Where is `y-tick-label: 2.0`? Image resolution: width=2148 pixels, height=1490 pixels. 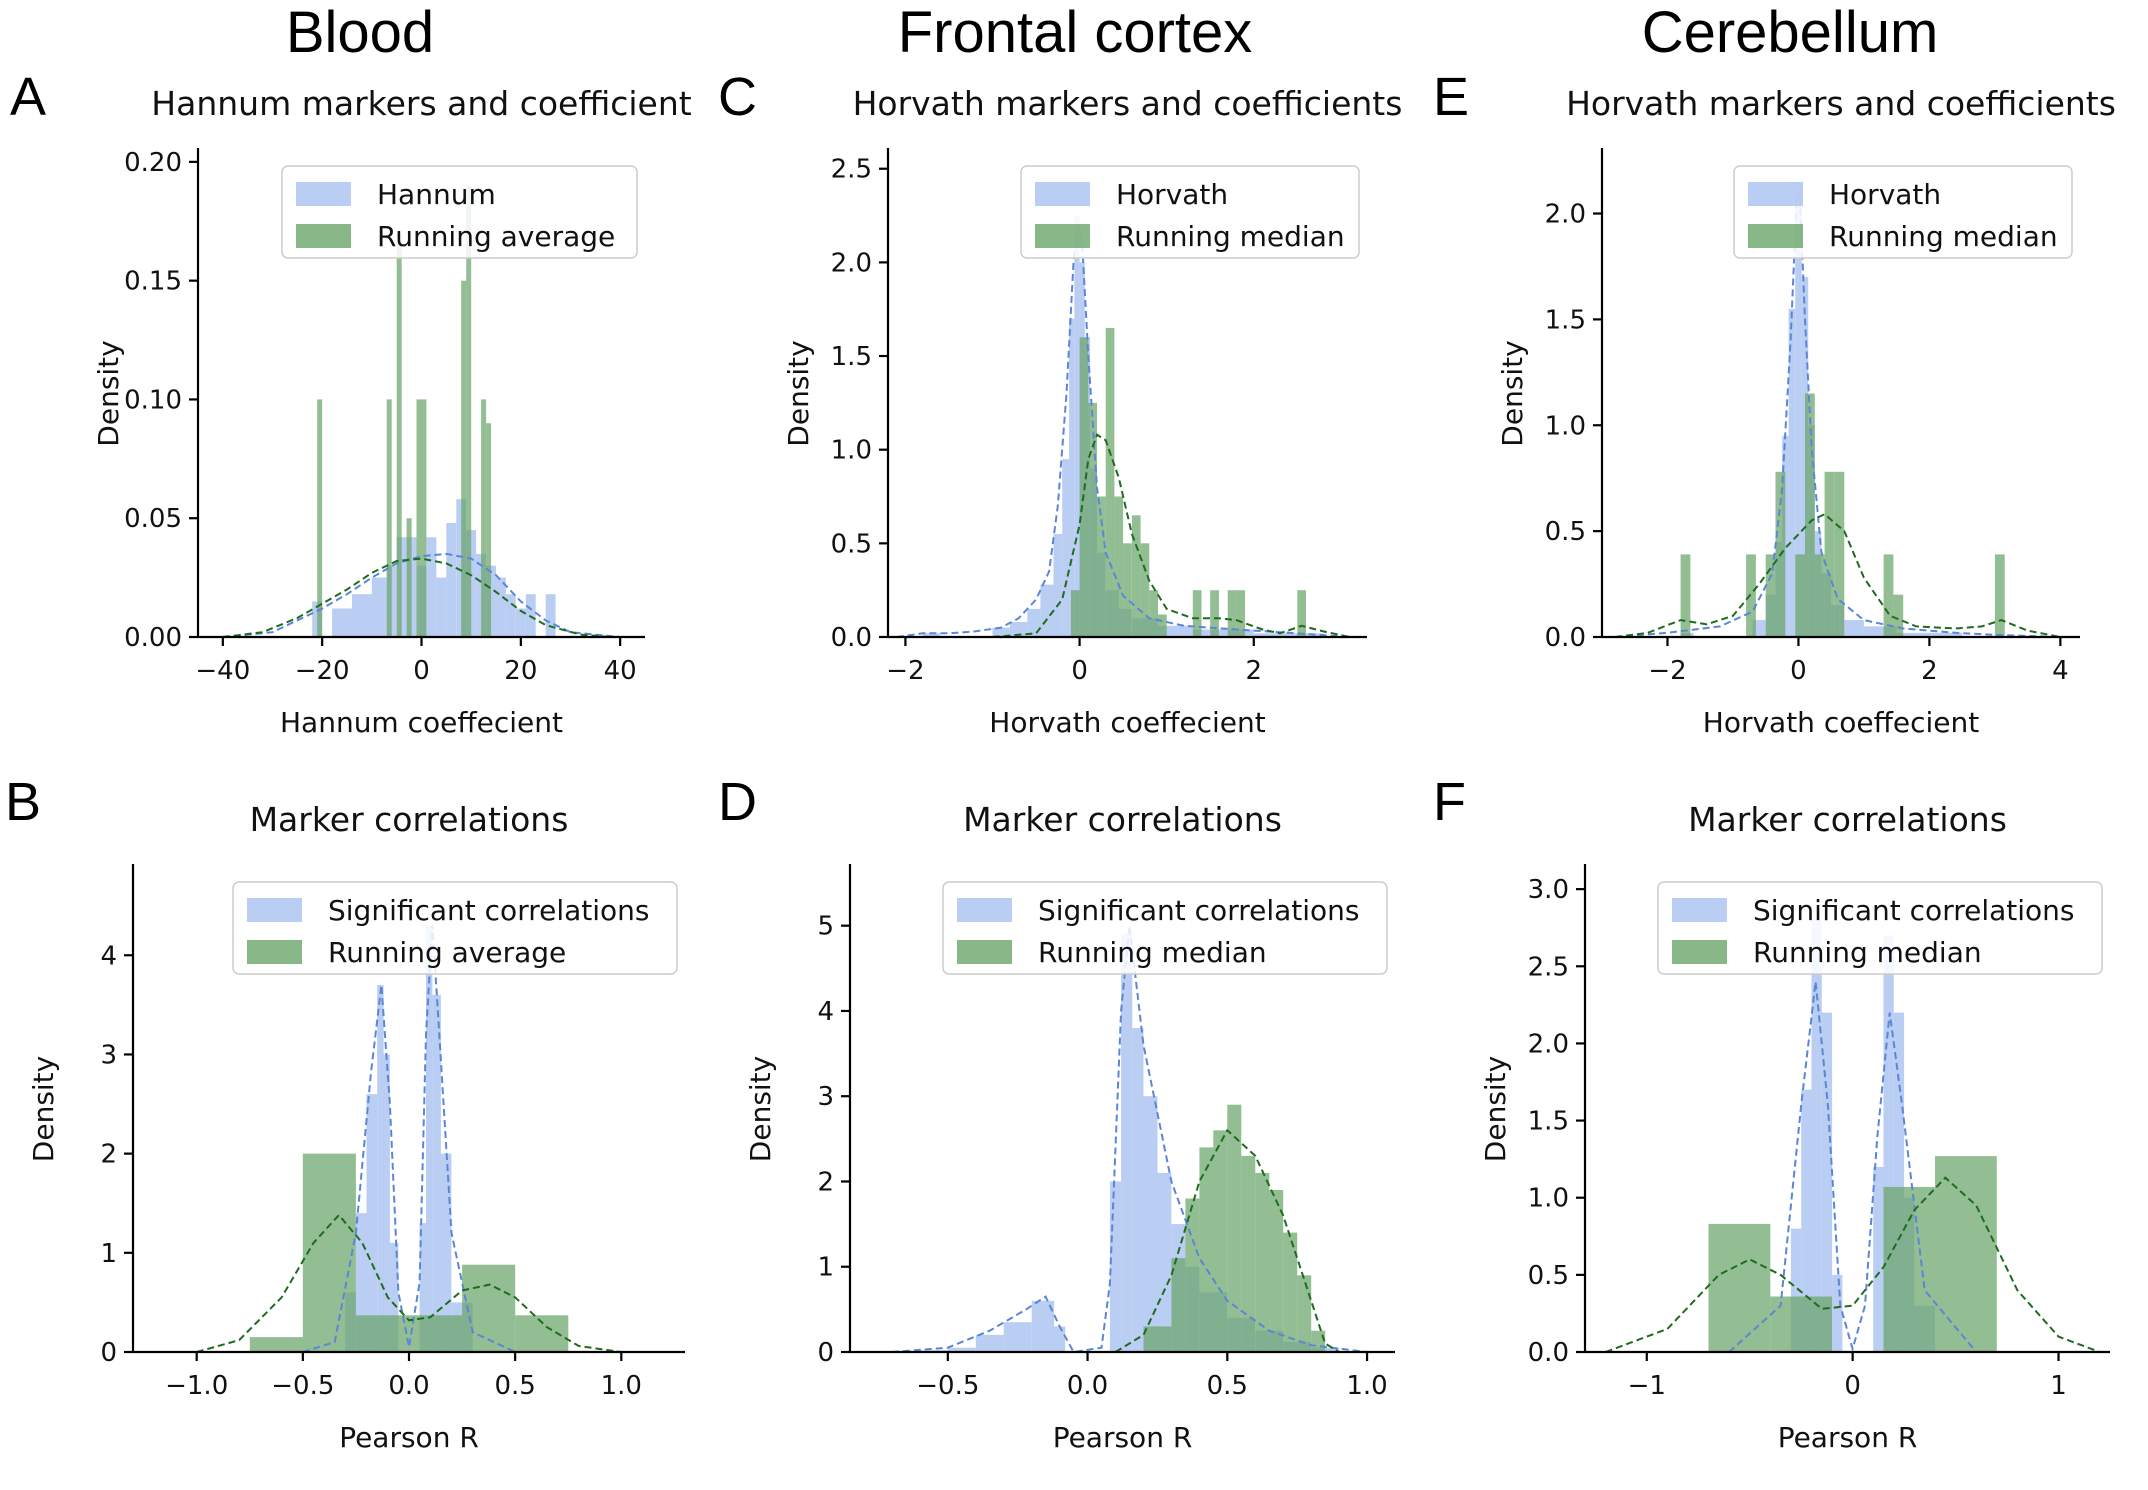
y-tick-label: 2.0 is located at coordinates (1548, 1044).